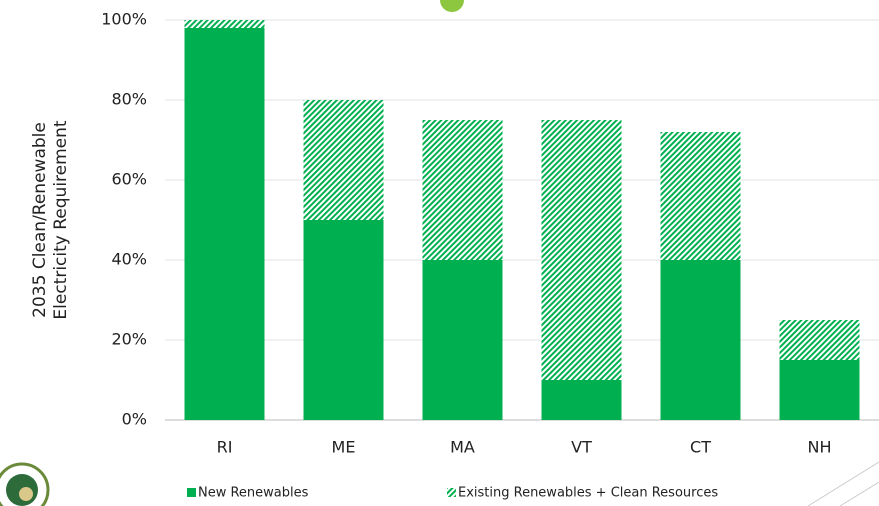  What do you see at coordinates (40, 220) in the screenshot?
I see `y-axis-label-line: 2035 Clean/Renewable` at bounding box center [40, 220].